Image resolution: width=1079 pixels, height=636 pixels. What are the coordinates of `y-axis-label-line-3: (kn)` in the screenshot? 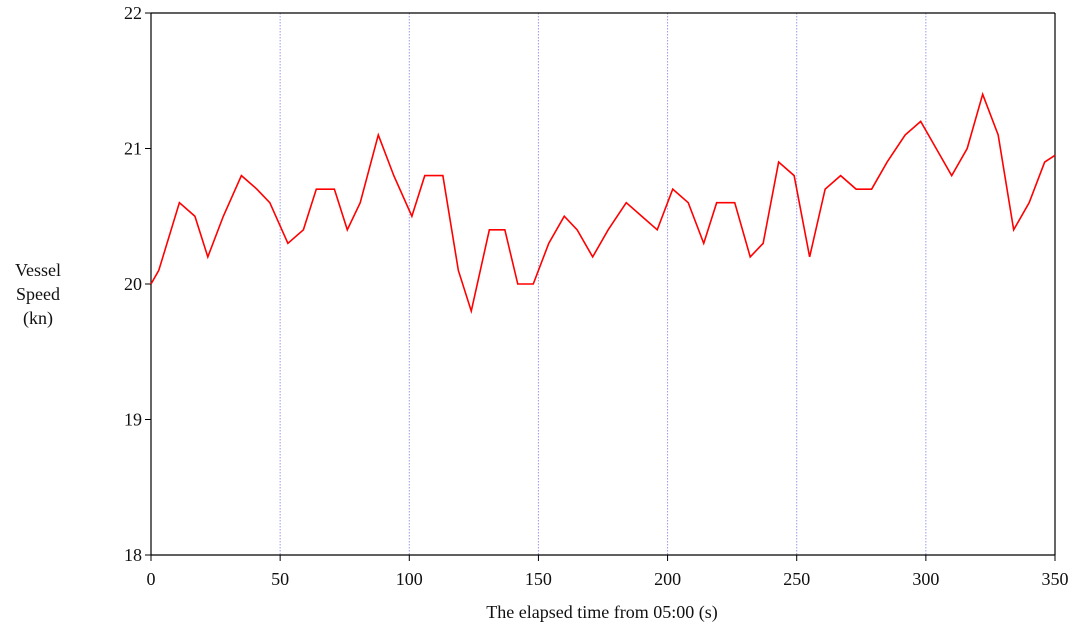 It's located at (38, 318).